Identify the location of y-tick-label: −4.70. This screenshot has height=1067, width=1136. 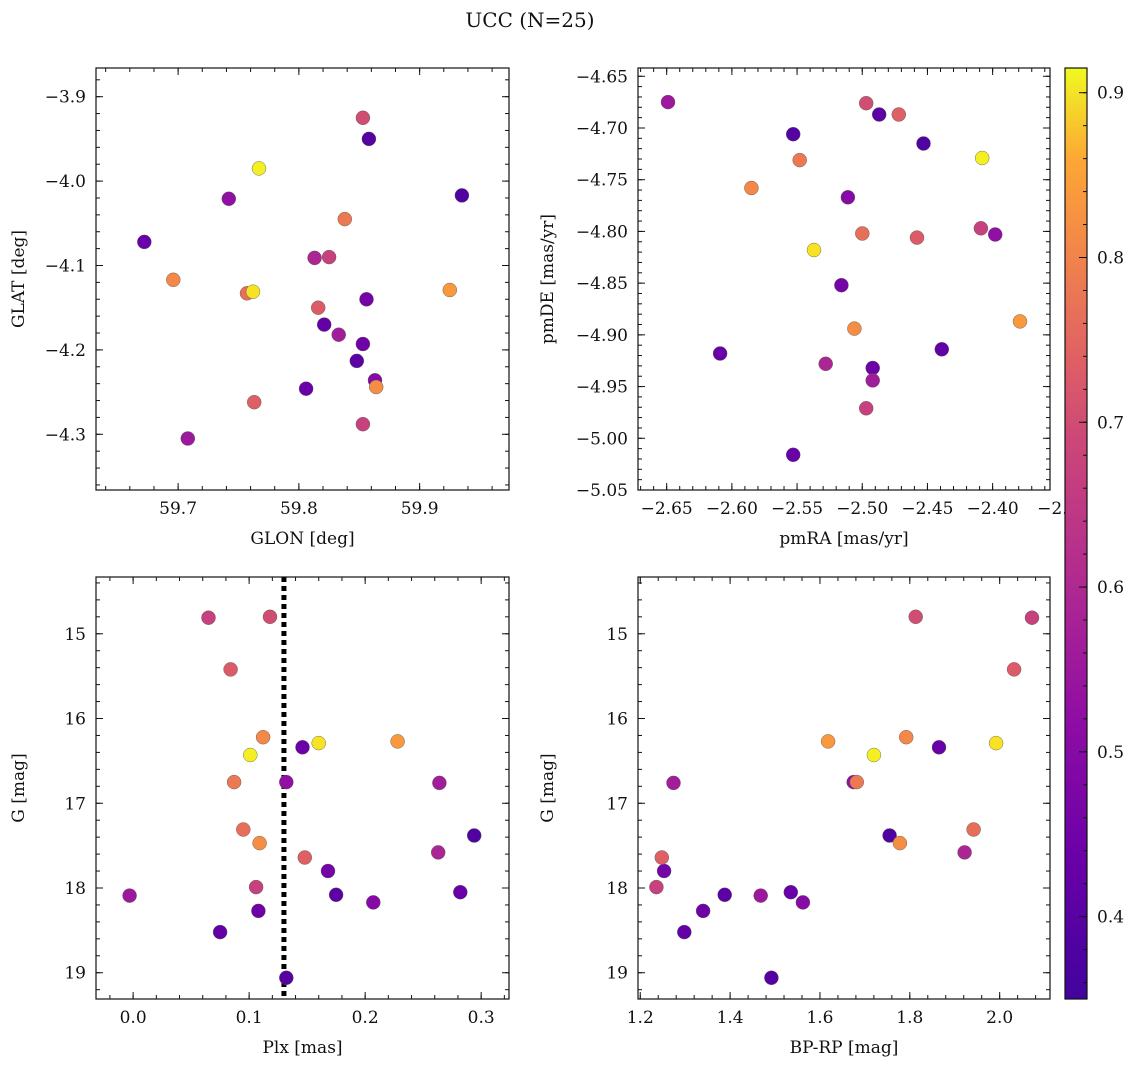
(602, 129).